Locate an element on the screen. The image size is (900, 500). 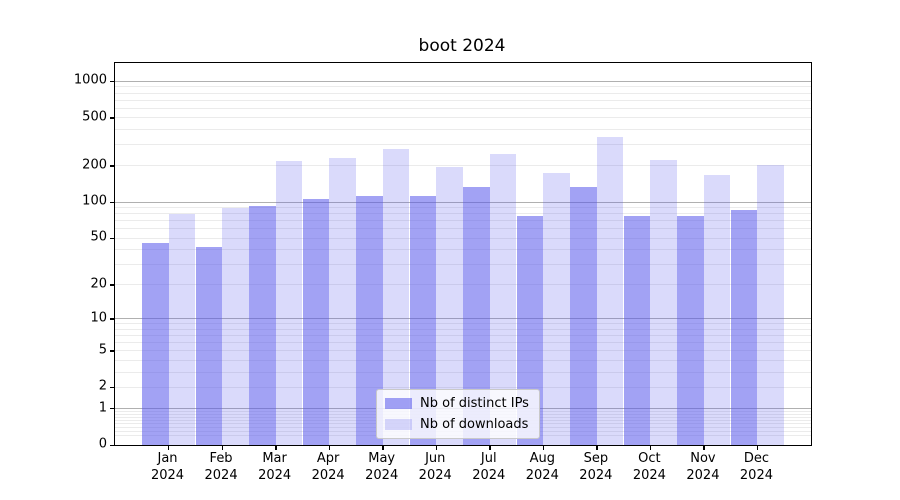
bar-distinct-ips-sep is located at coordinates (583, 315).